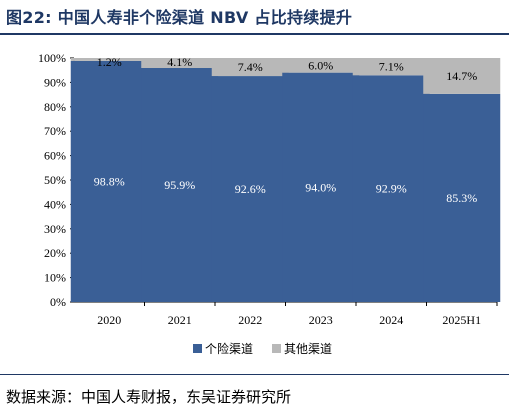 This screenshot has height=414, width=509. I want to click on data-label-individual: 94.0%, so click(320, 187).